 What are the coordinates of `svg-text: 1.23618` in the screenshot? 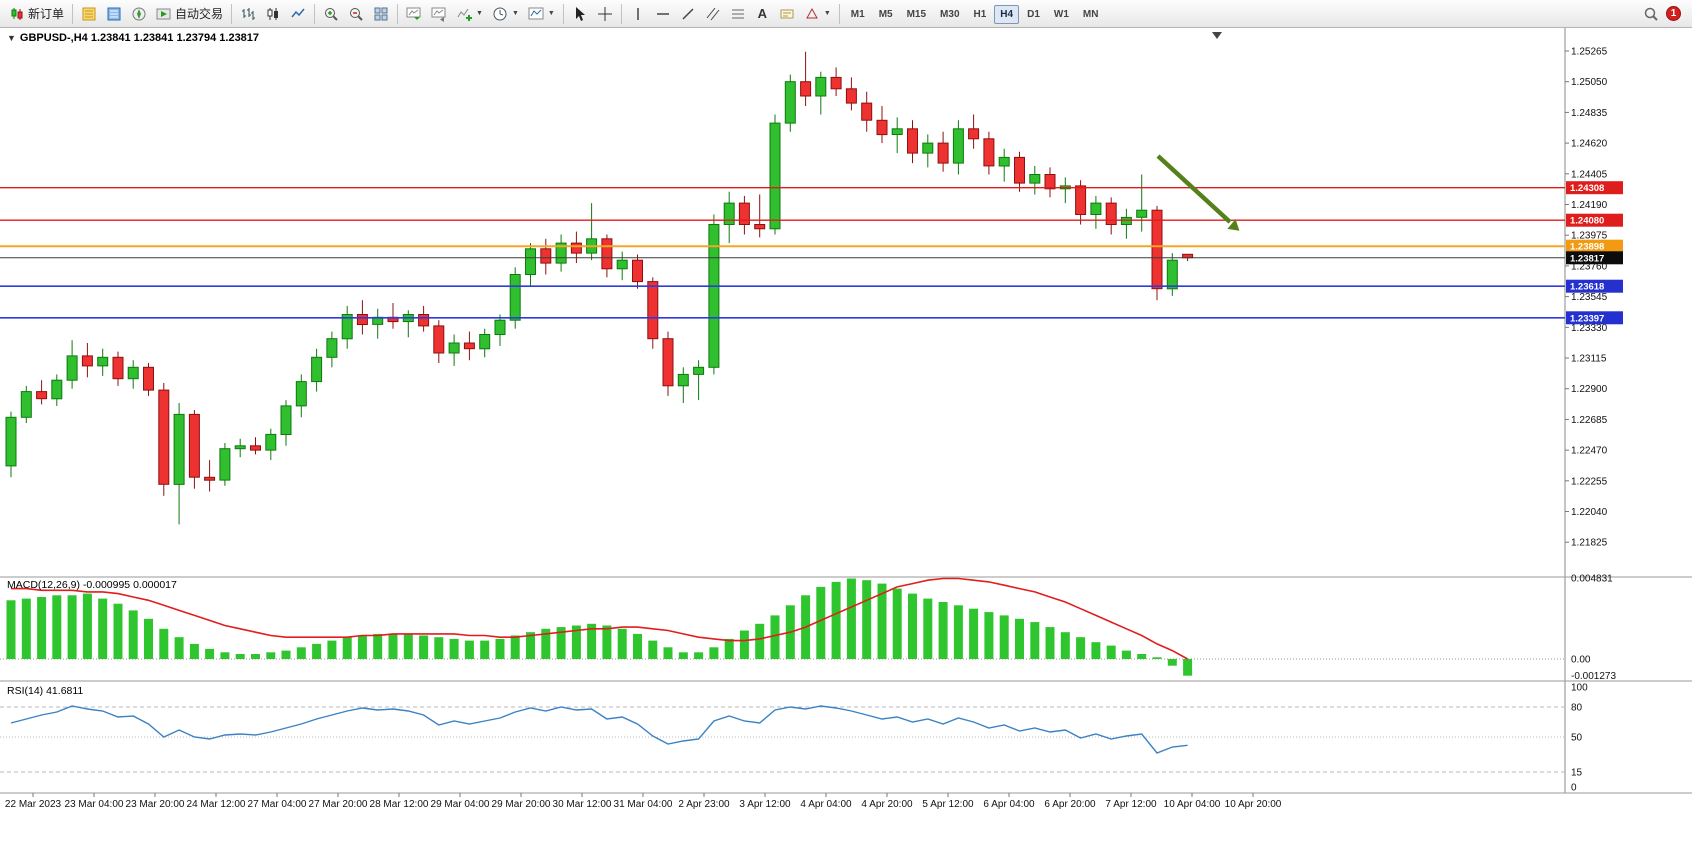 It's located at (1587, 287).